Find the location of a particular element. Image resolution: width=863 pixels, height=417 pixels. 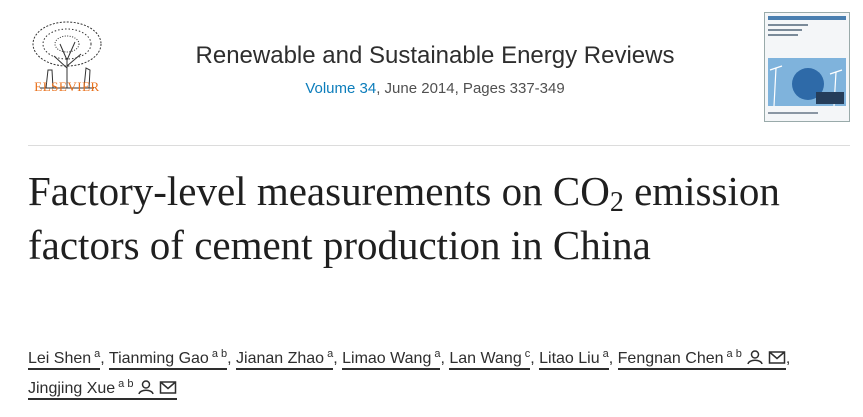

author: Limao Wang a is located at coordinates (391, 359).